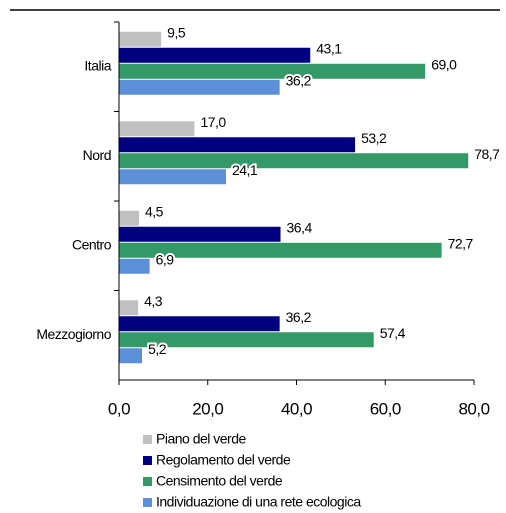  What do you see at coordinates (97, 65) in the screenshot?
I see `y-tick-label: Italia` at bounding box center [97, 65].